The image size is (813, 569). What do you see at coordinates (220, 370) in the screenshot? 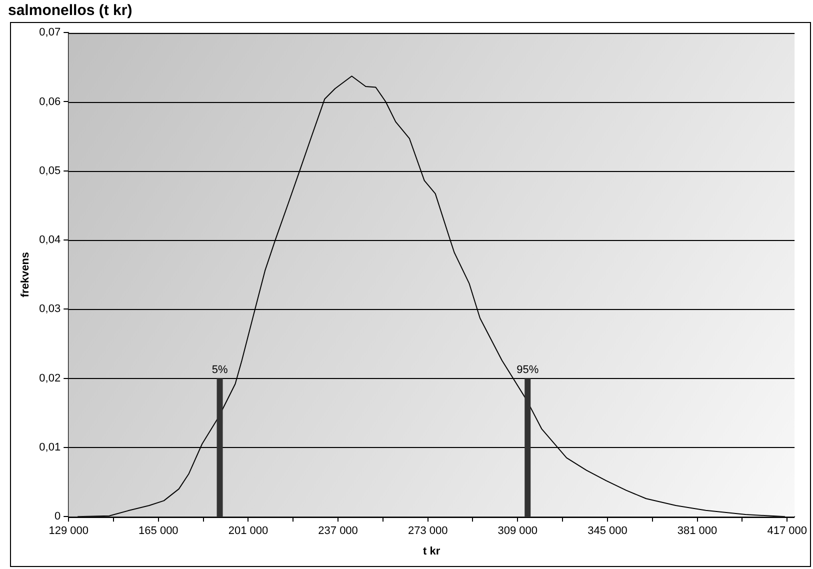
I see `annotation: 5%` at bounding box center [220, 370].